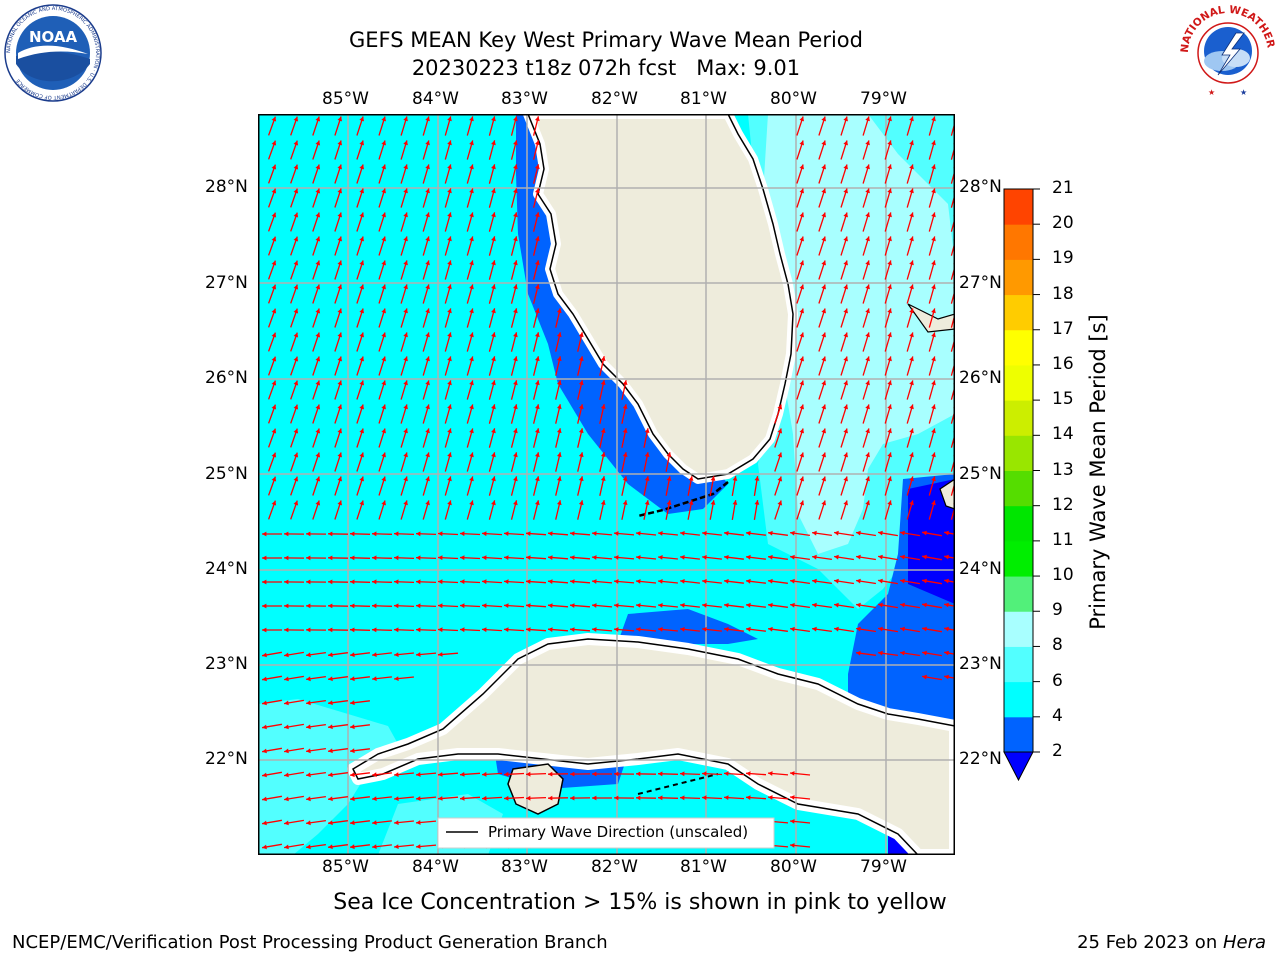  What do you see at coordinates (226, 378) in the screenshot?
I see `lat-label-left: 26°N` at bounding box center [226, 378].